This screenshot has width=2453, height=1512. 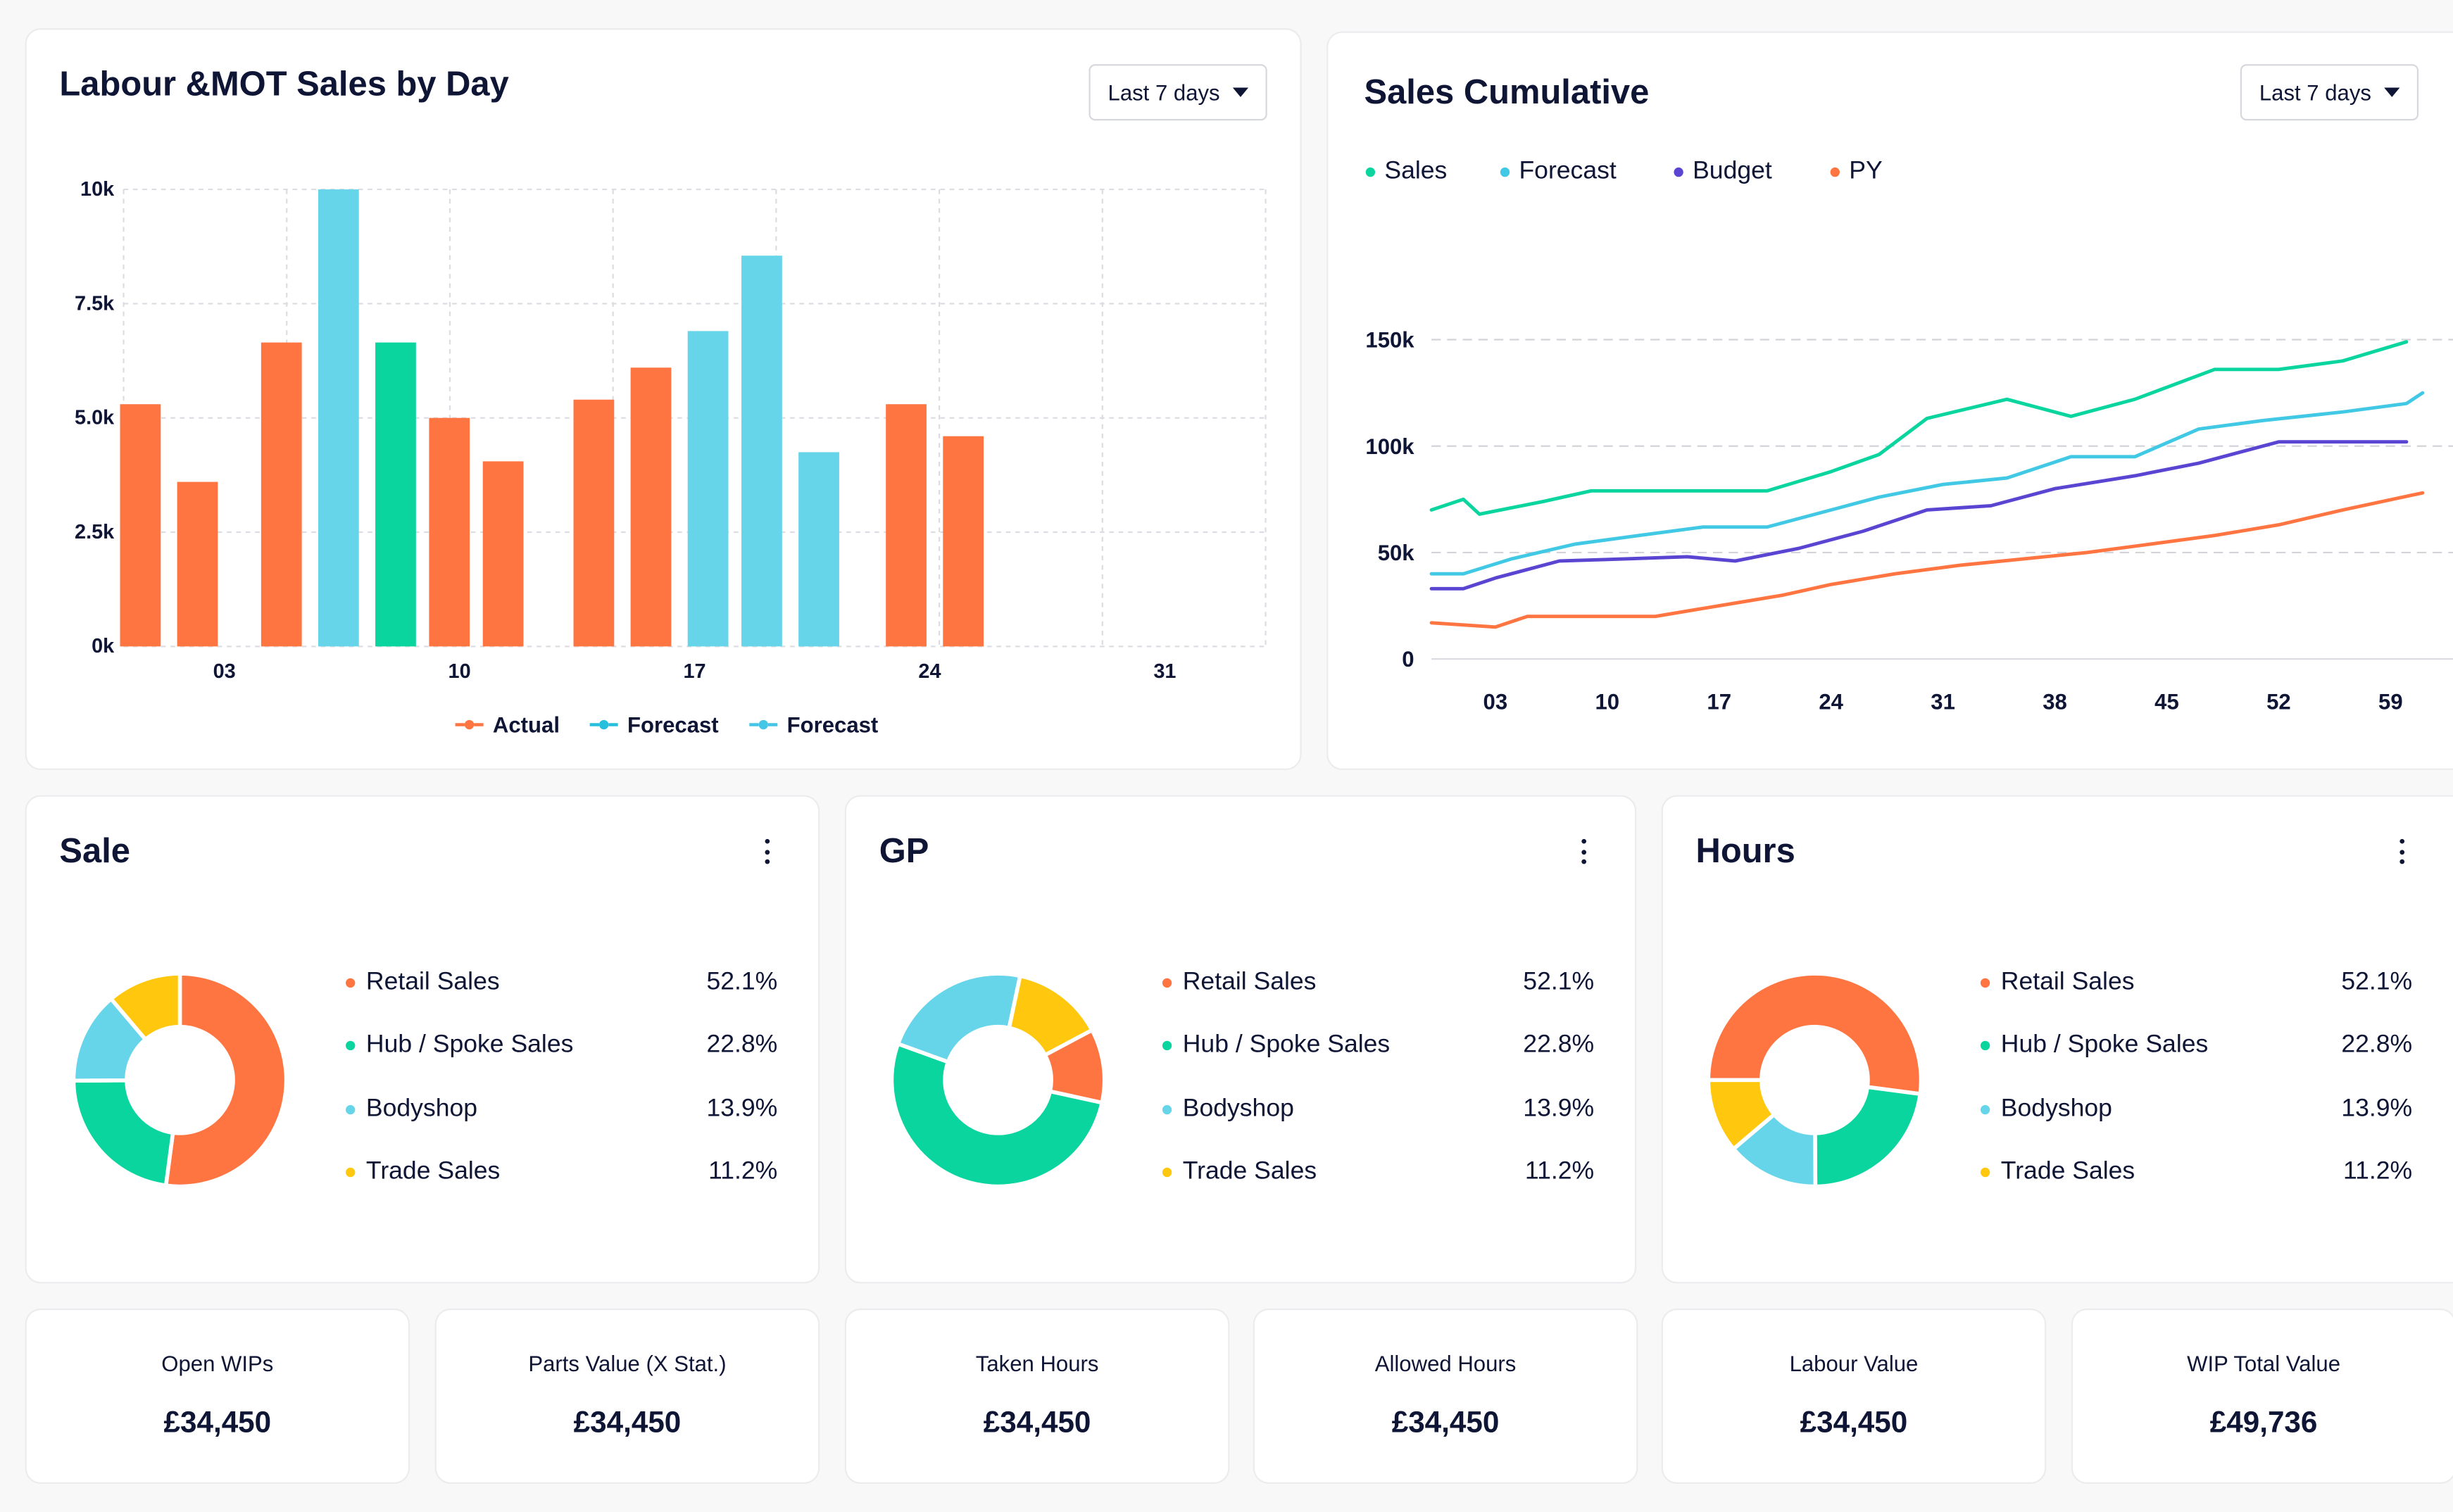 I want to click on legend-label: Bodyshop, so click(x=2056, y=1109).